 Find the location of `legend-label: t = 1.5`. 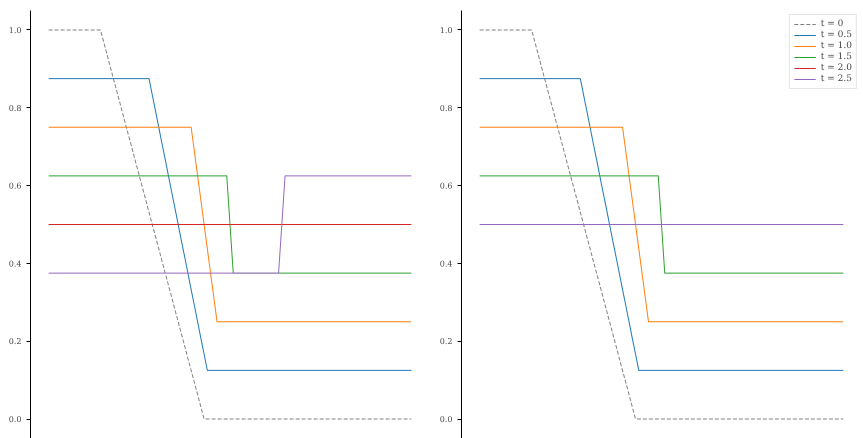

legend-label: t = 1.5 is located at coordinates (836, 57).